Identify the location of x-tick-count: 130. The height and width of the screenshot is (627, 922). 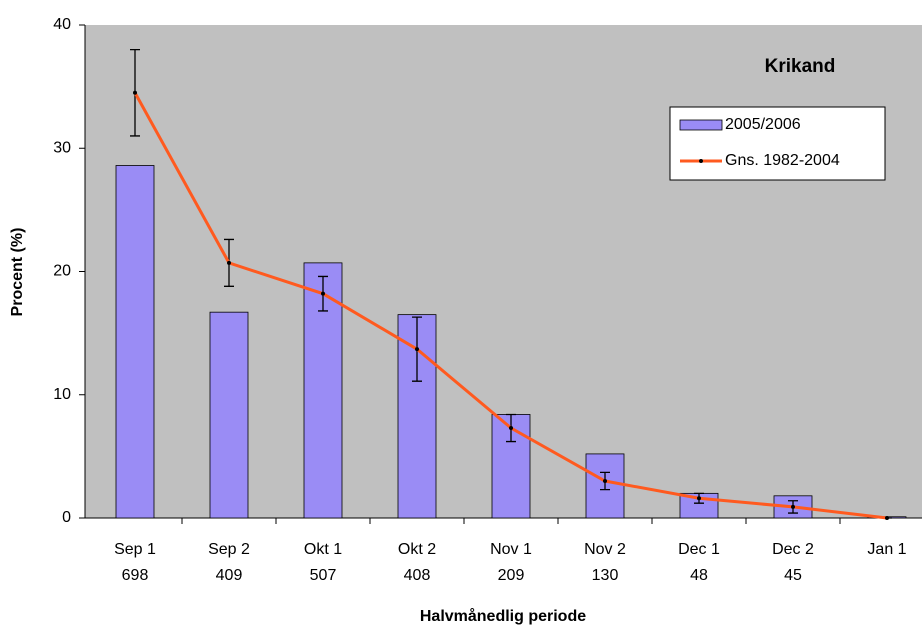
(605, 575).